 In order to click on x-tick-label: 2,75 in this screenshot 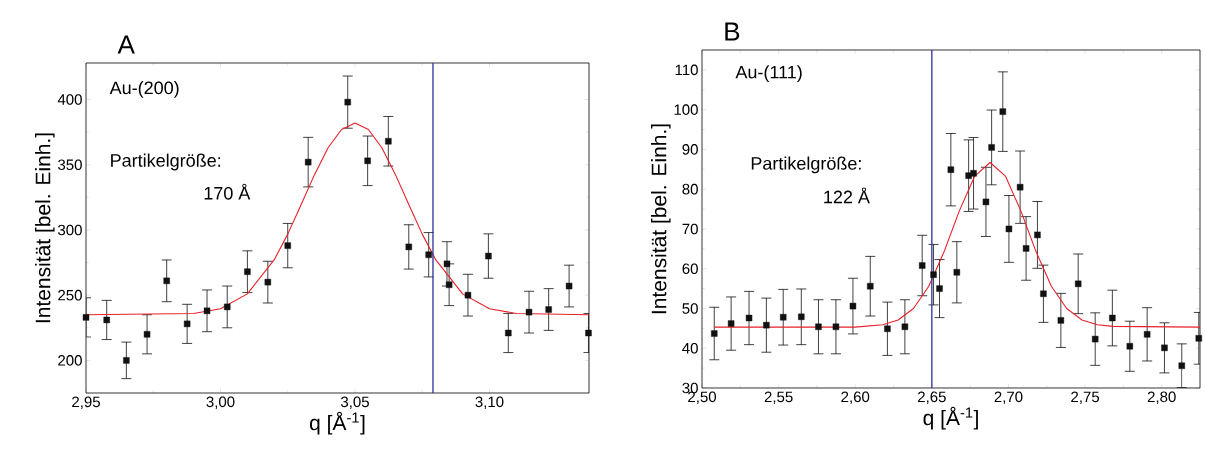, I will do `click(1085, 397)`.